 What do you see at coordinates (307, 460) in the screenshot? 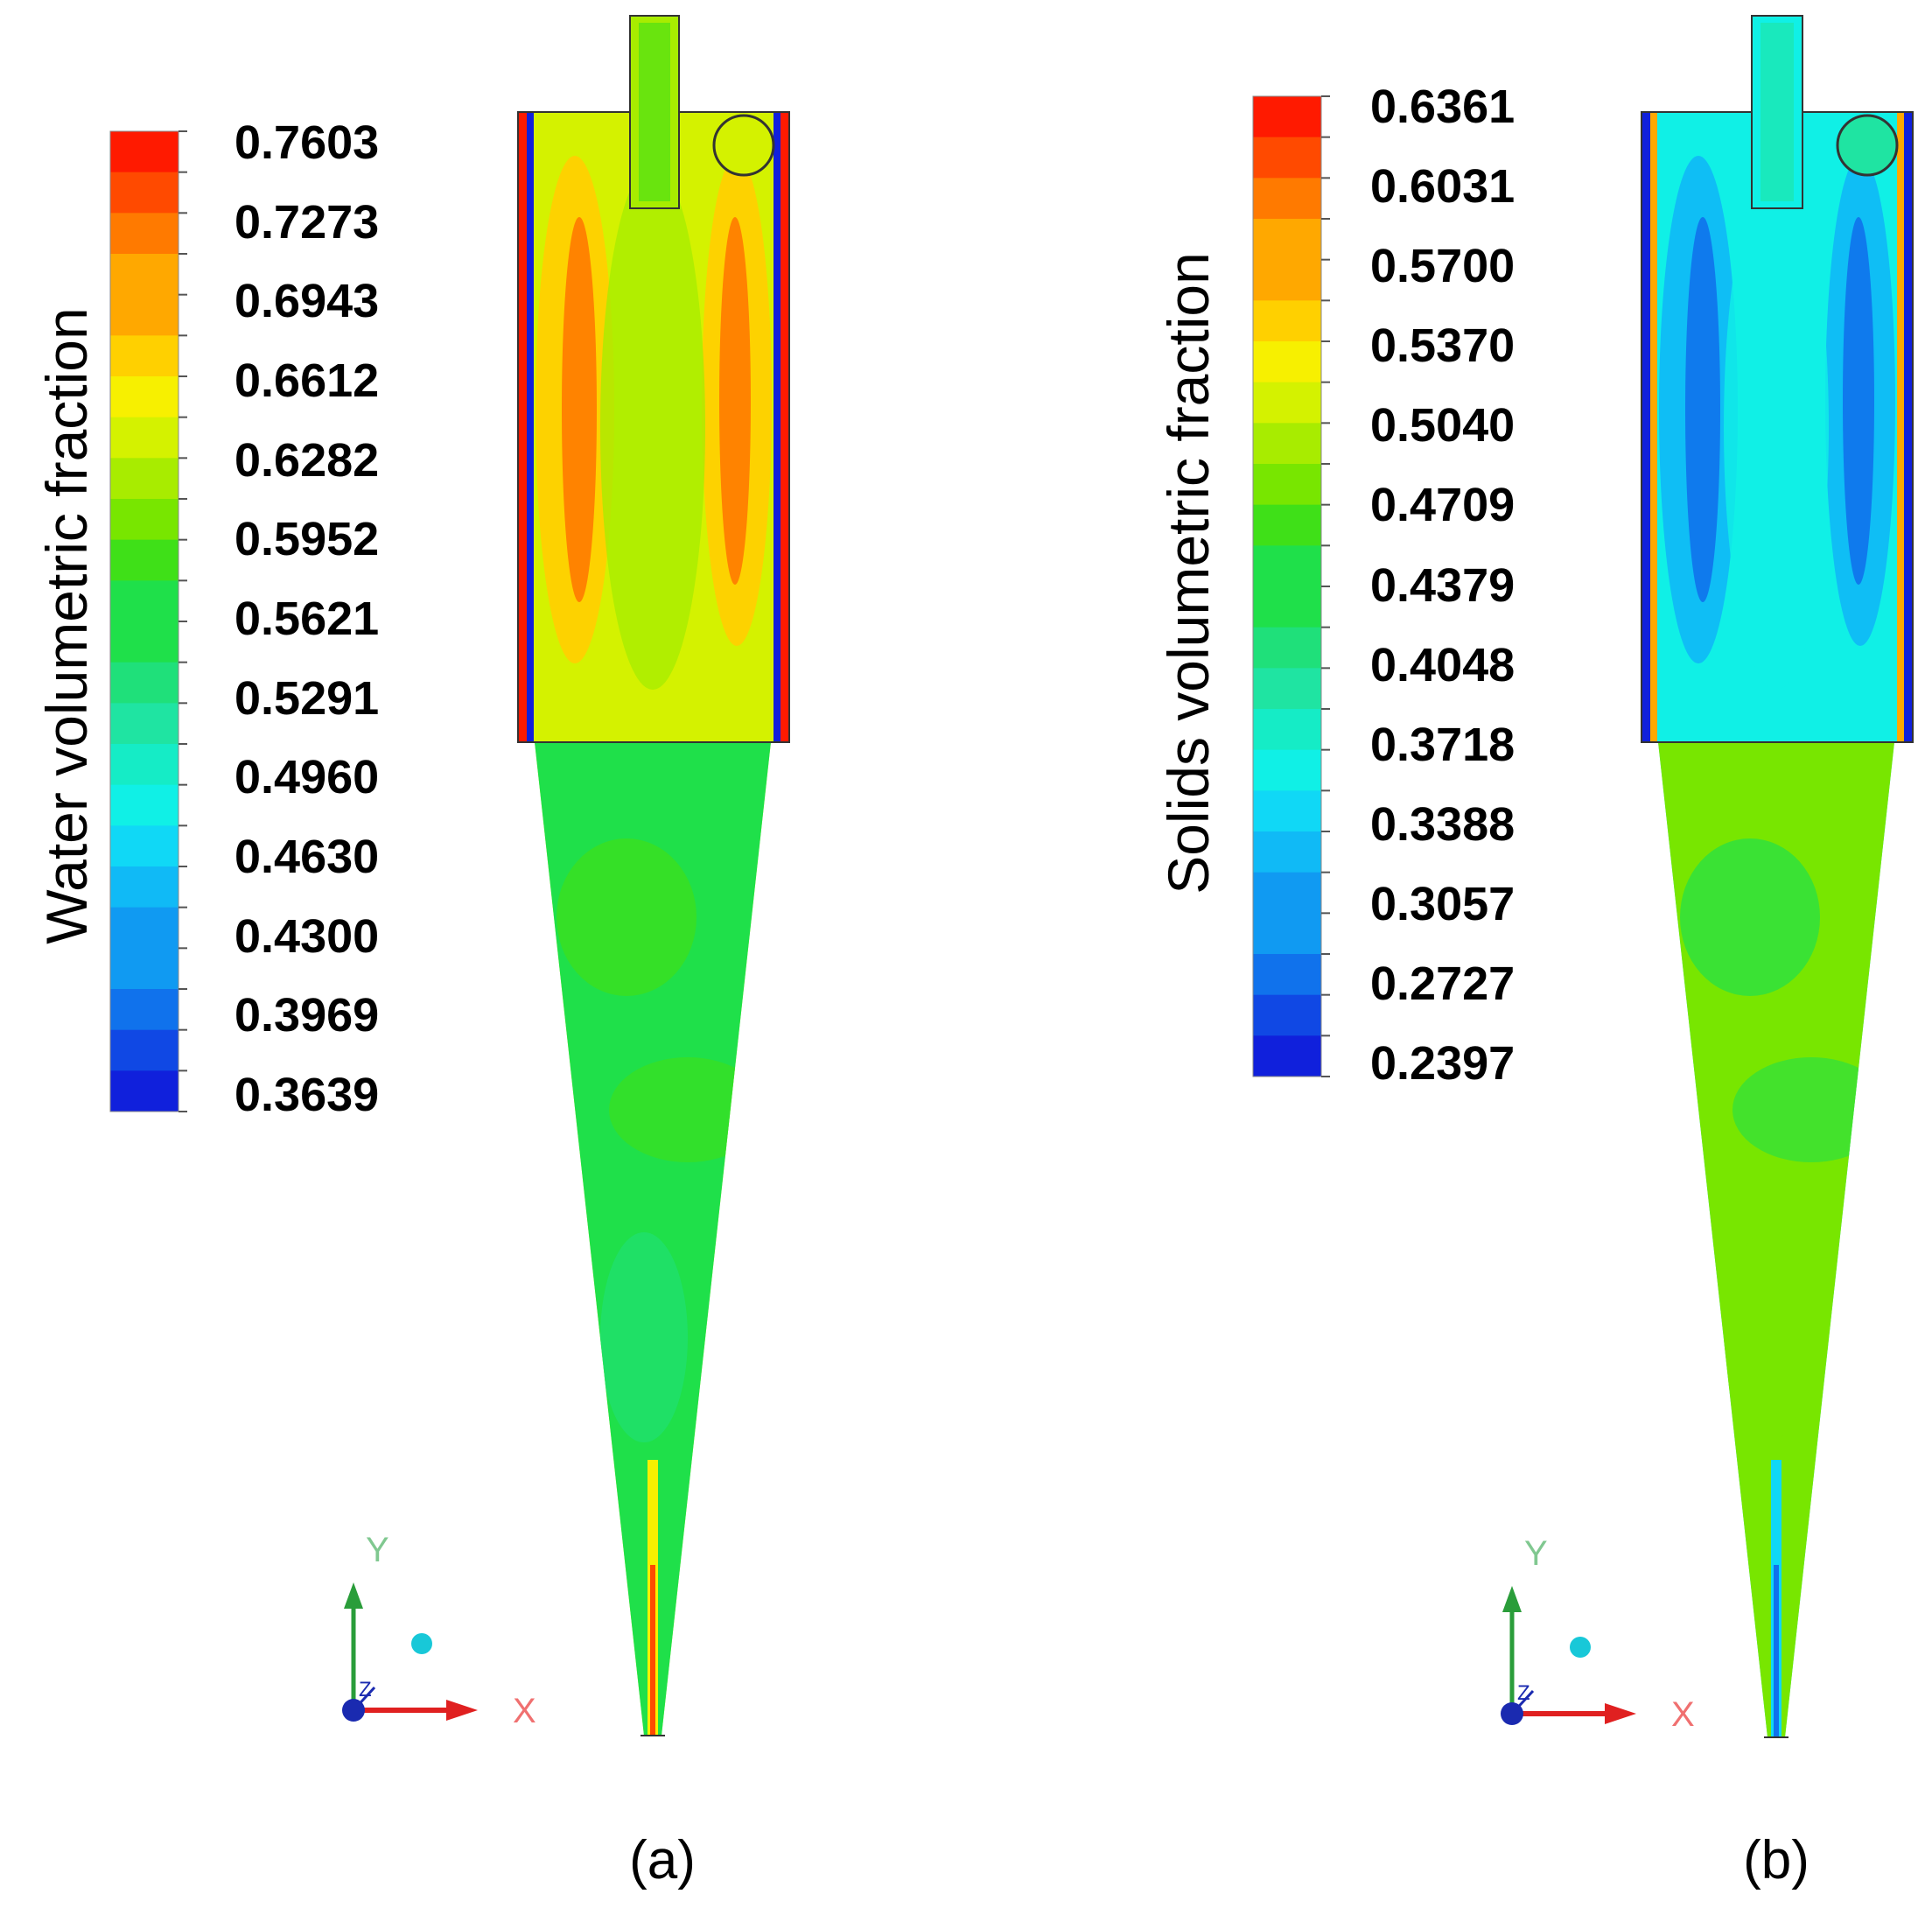
I see `colorbar-tick-label: 0.6282` at bounding box center [307, 460].